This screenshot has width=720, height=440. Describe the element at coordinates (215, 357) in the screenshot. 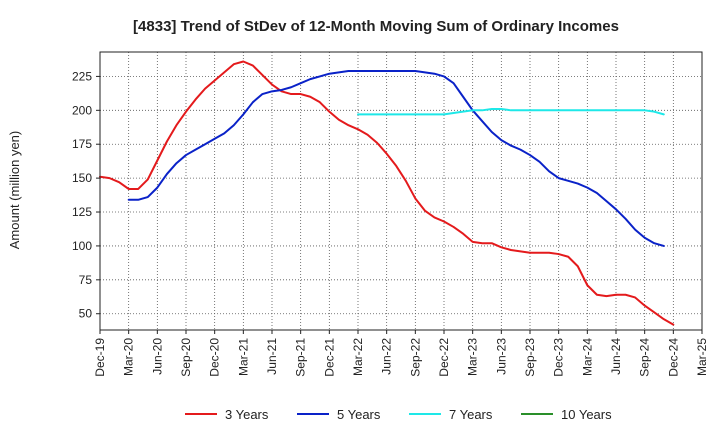

I see `x-tick-label: Dec-20` at that location.